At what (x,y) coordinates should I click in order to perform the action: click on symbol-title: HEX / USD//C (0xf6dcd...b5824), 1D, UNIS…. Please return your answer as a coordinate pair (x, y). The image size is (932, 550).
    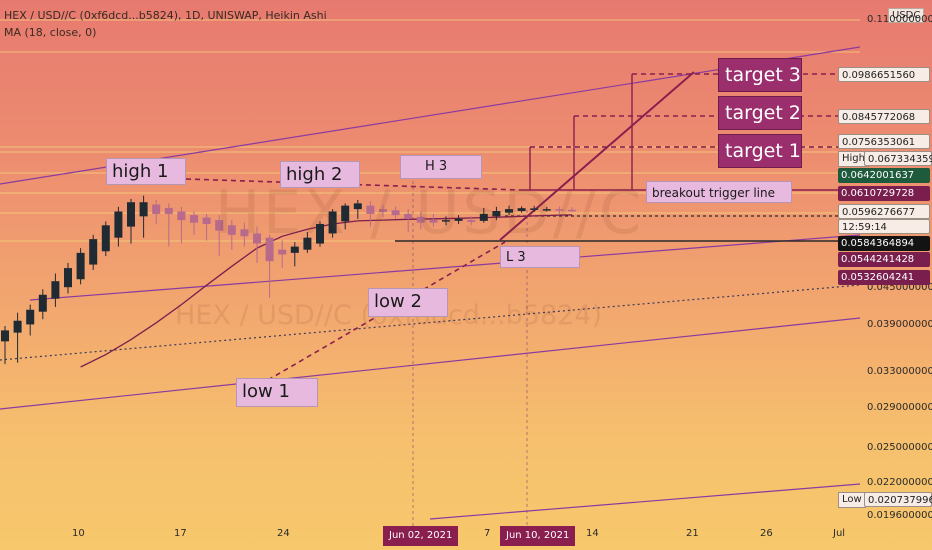
    Looking at the image, I should click on (165, 15).